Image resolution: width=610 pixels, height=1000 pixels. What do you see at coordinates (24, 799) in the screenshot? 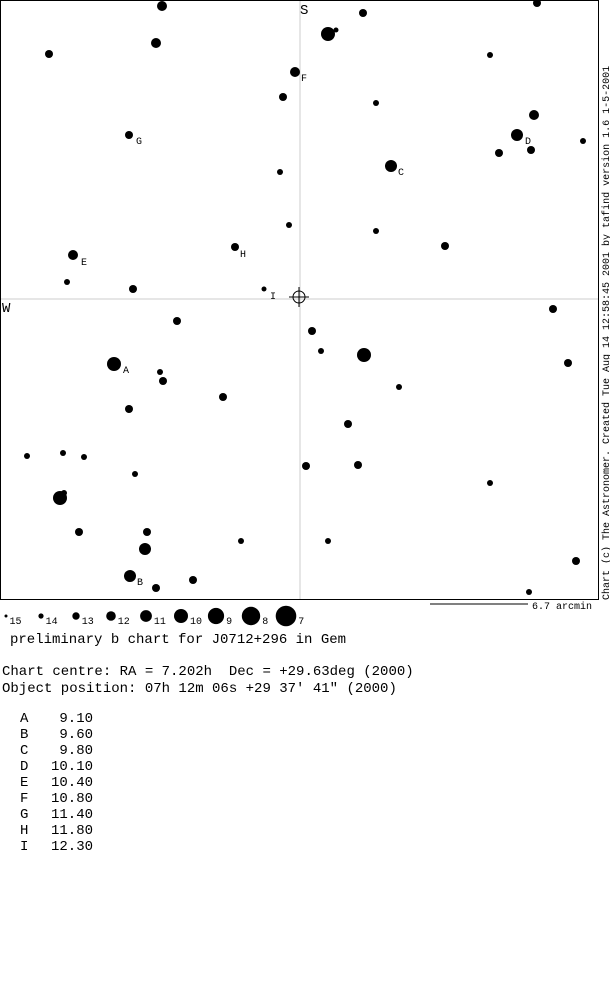
I see `sequence-id: F` at bounding box center [24, 799].